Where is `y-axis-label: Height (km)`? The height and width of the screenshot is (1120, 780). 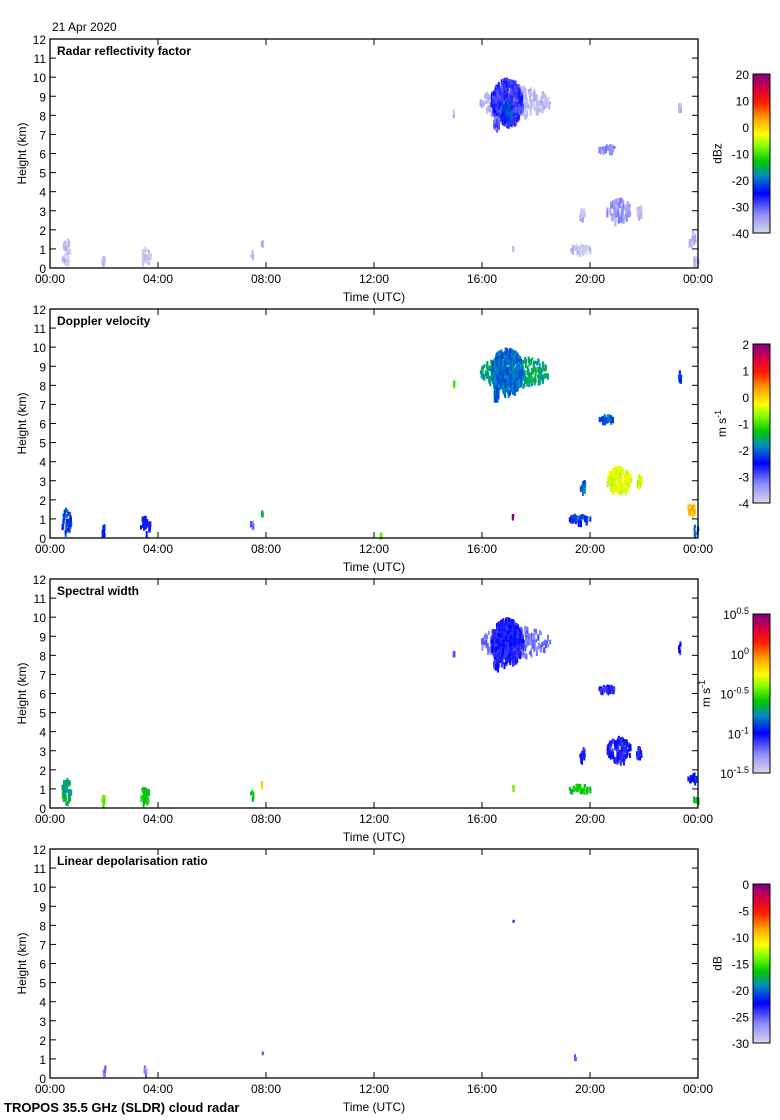
y-axis-label: Height (km) is located at coordinates (22, 963).